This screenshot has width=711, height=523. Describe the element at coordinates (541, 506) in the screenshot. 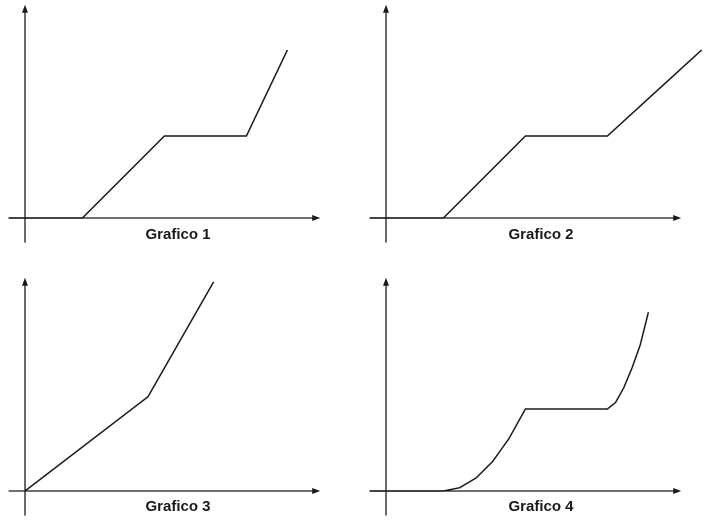

I see `chart-title: Grafico 4` at that location.